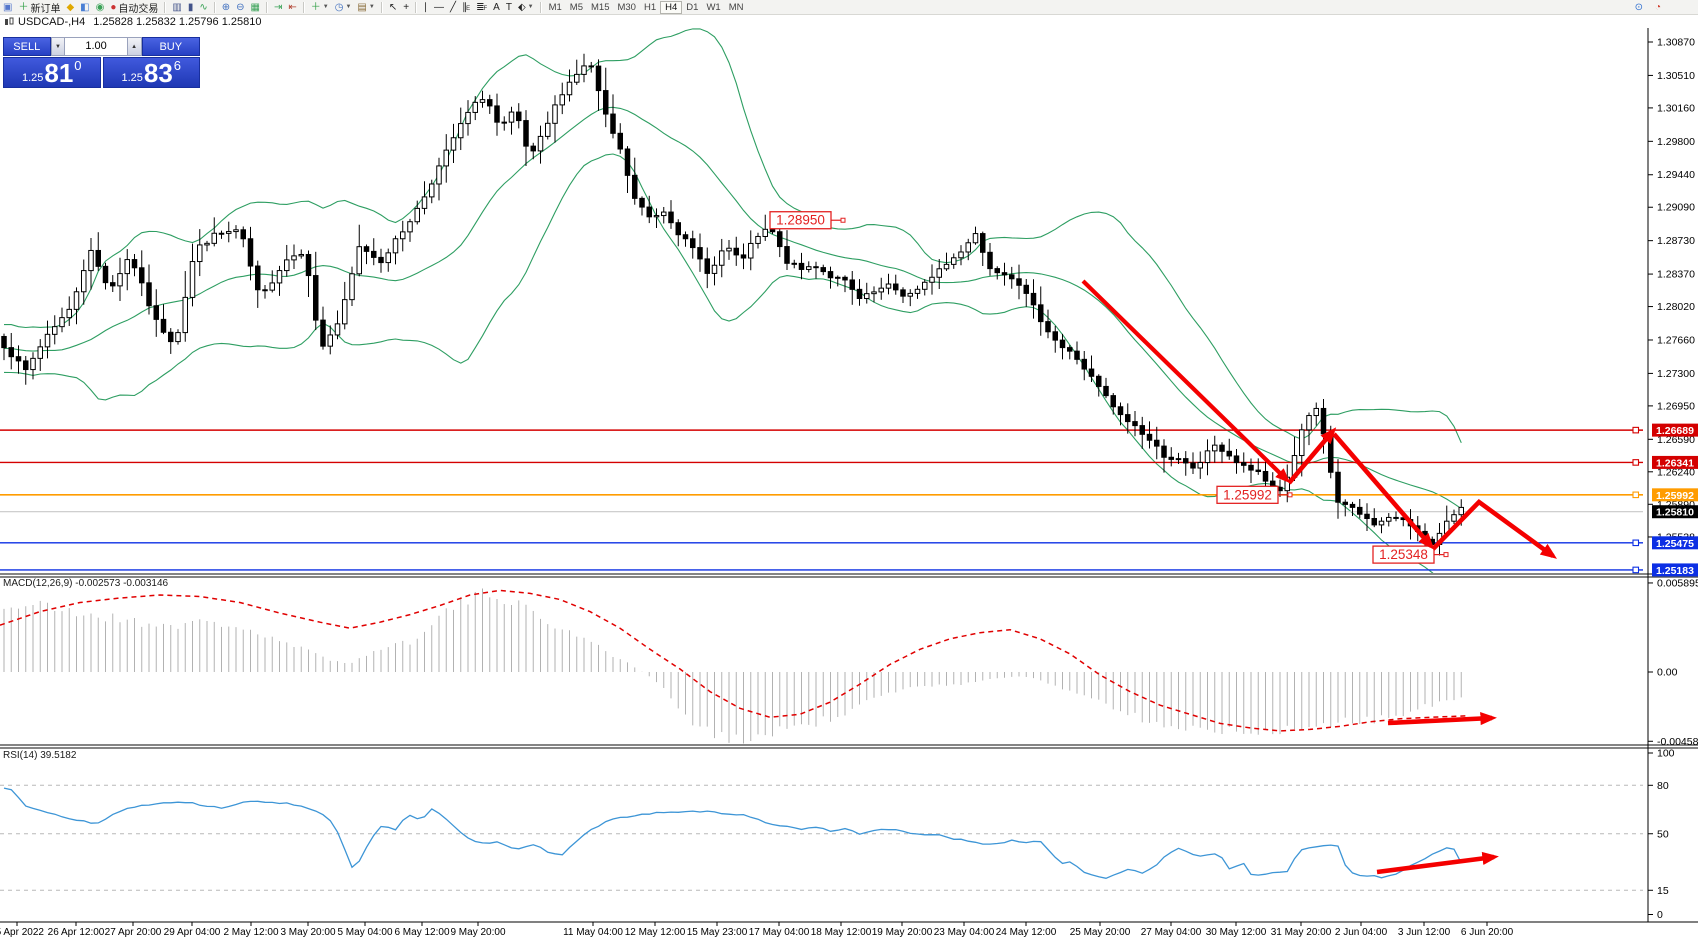  Describe the element at coordinates (365, 7) in the screenshot. I see `templates-button: ▤ ▼` at that location.